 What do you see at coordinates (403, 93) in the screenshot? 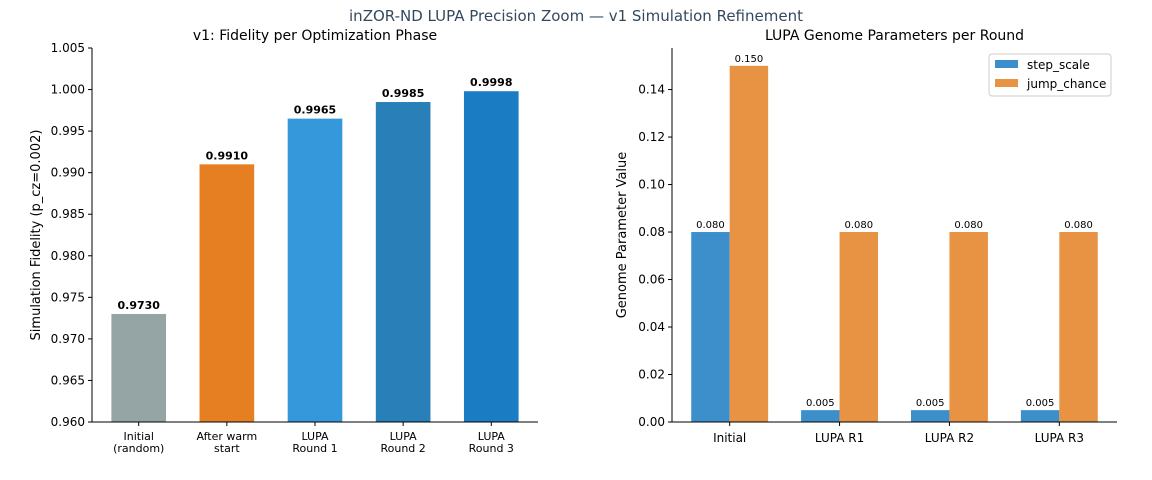
I see `data-label: 0.9985` at bounding box center [403, 93].